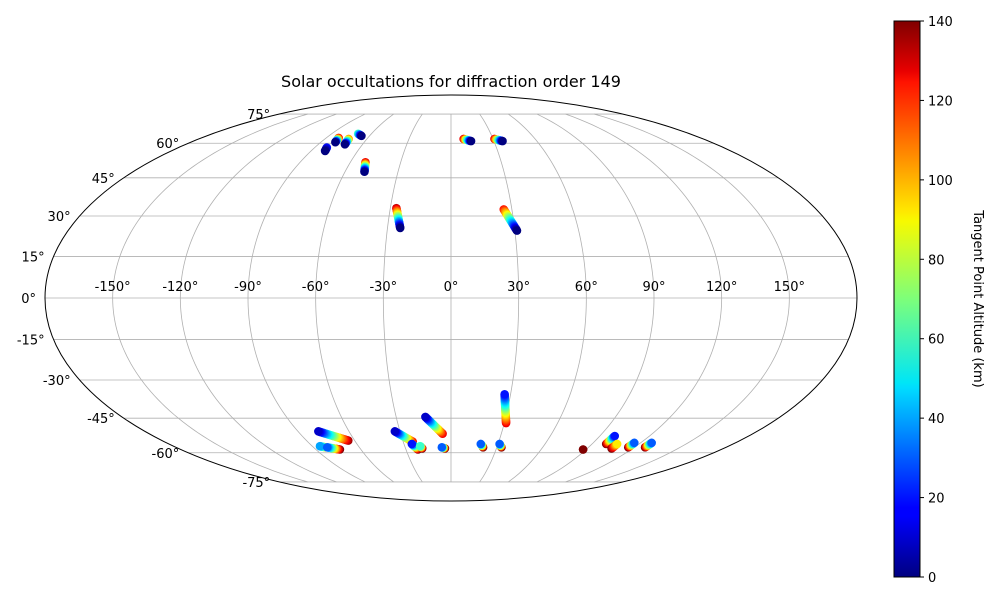 The width and height of the screenshot is (1000, 600). Describe the element at coordinates (101, 419) in the screenshot. I see `lat-tick-label: -45°` at that location.